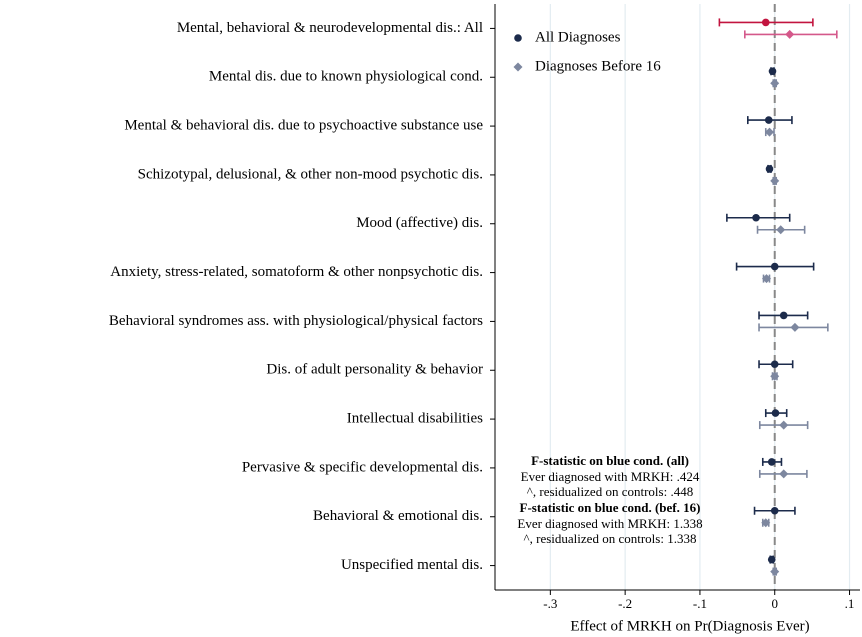 Image resolution: width=862 pixels, height=637 pixels. I want to click on x-tick-label: 0, so click(774, 603).